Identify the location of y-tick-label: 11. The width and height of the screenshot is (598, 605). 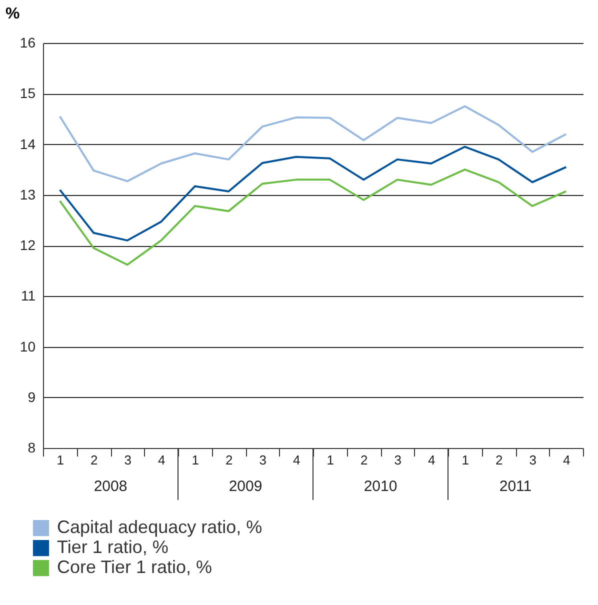
(28, 296).